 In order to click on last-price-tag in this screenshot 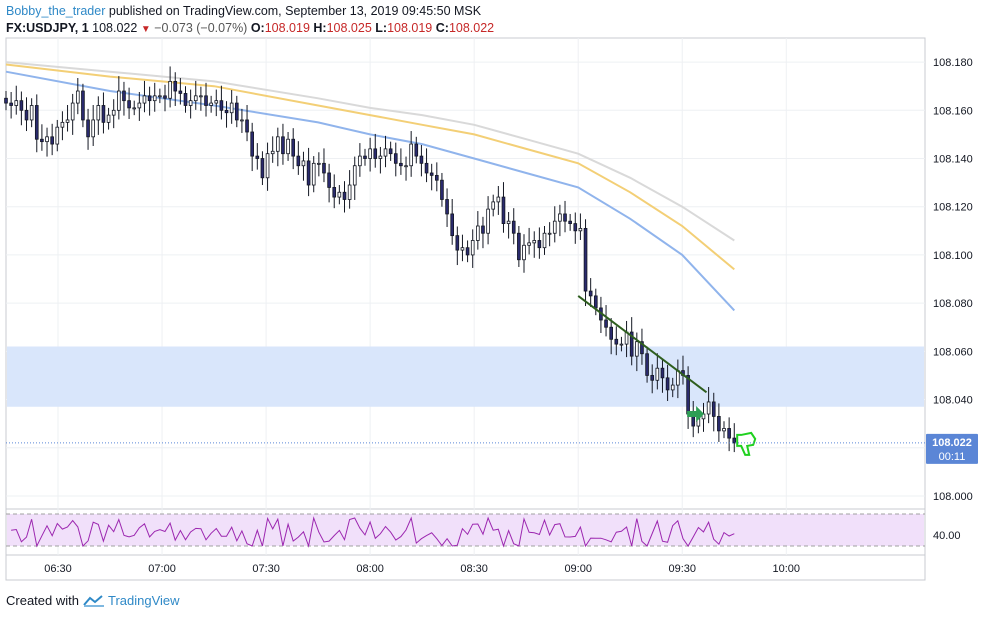, I will do `click(952, 448)`.